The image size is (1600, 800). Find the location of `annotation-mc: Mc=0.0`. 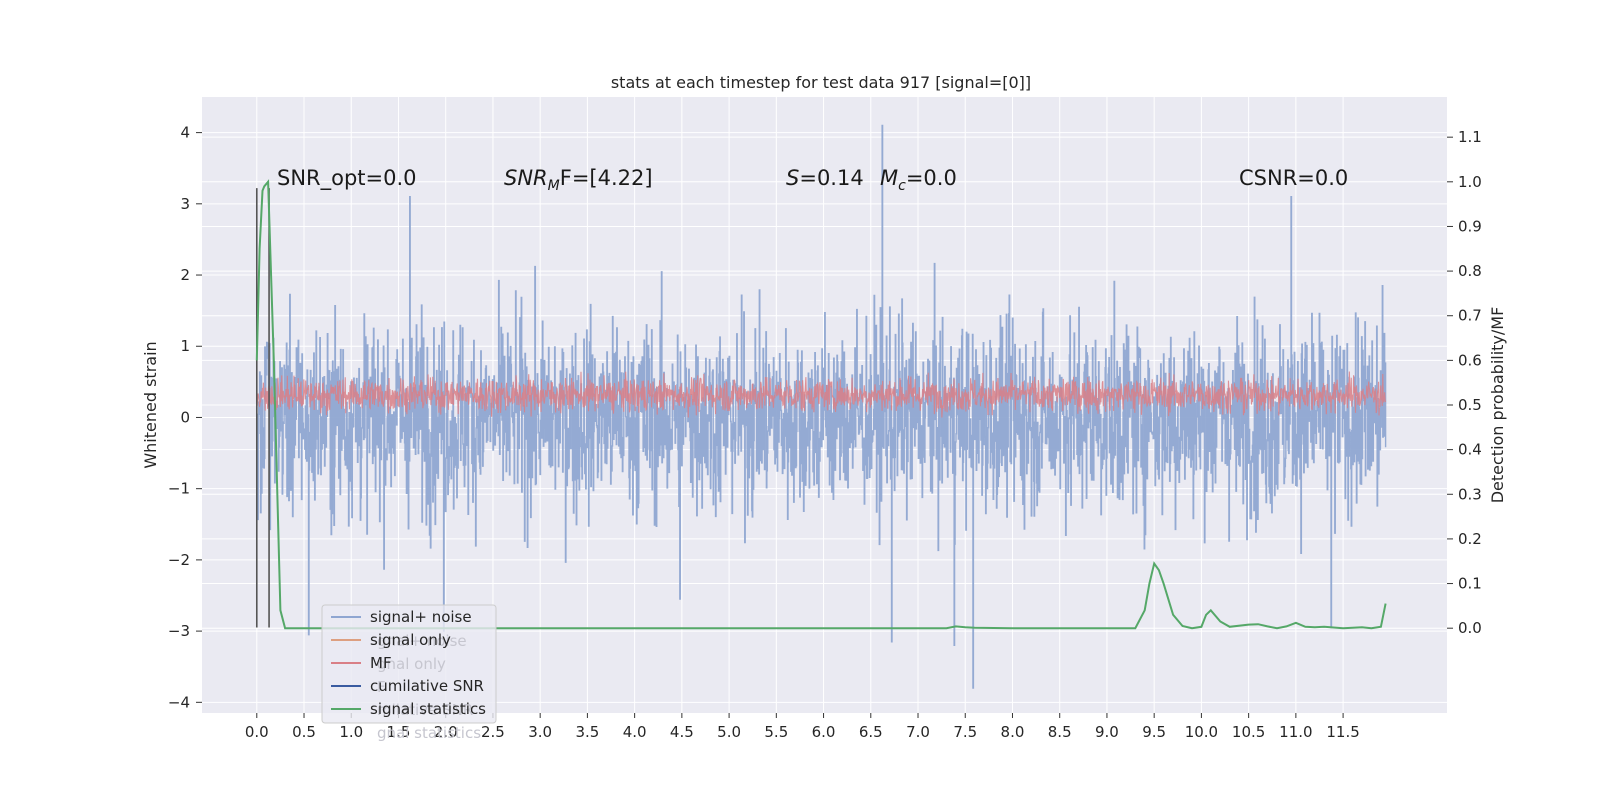

annotation-mc: Mc=0.0 is located at coordinates (918, 180).